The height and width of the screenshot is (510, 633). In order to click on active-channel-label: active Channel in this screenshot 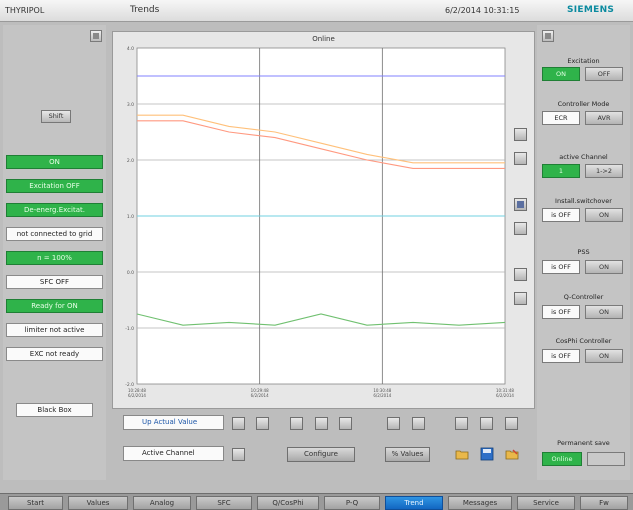, I will do `click(583, 157)`.